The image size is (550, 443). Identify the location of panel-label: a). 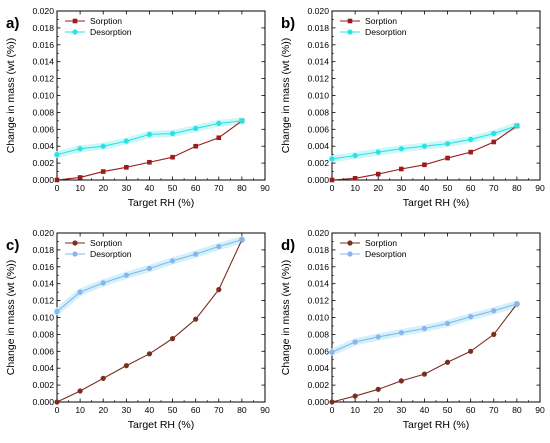
(12, 23).